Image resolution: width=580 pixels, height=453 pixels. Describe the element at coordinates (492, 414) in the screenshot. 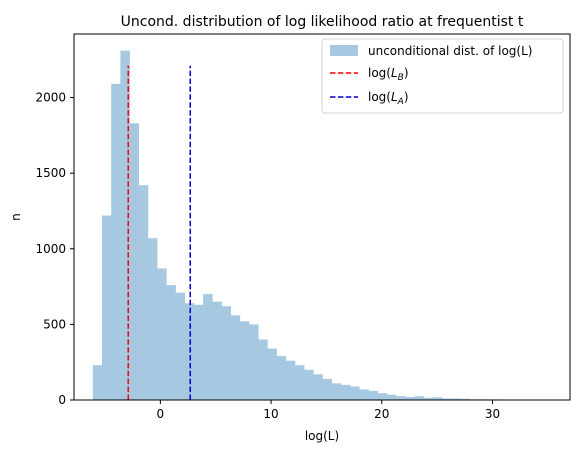

I see `x-tick-label: 30` at that location.